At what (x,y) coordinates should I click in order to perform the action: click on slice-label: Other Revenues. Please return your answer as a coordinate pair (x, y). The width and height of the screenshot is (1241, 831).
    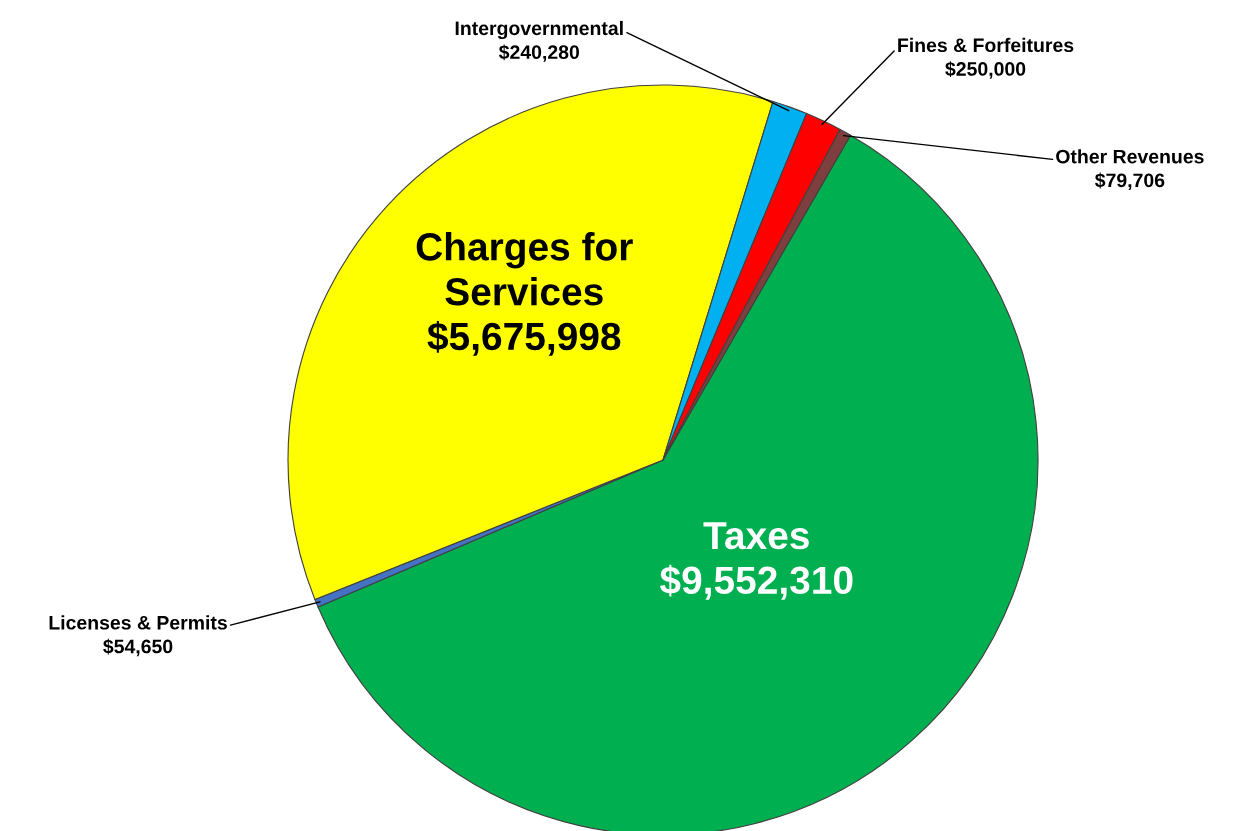
    Looking at the image, I should click on (1130, 156).